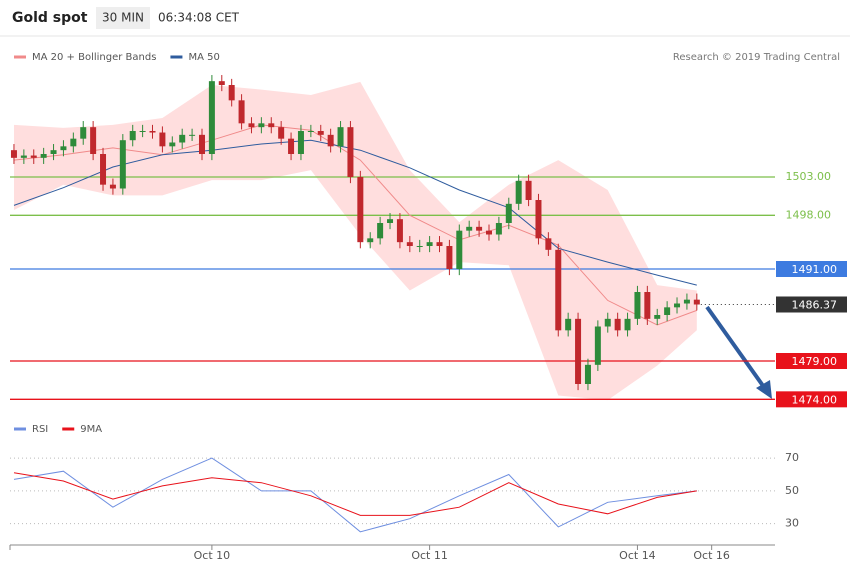  I want to click on timeframe: 30 MIN, so click(123, 18).